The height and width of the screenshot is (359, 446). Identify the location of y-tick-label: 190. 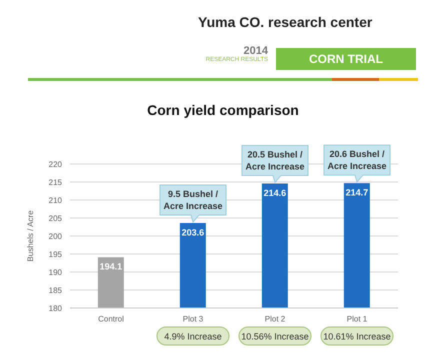
(55, 272).